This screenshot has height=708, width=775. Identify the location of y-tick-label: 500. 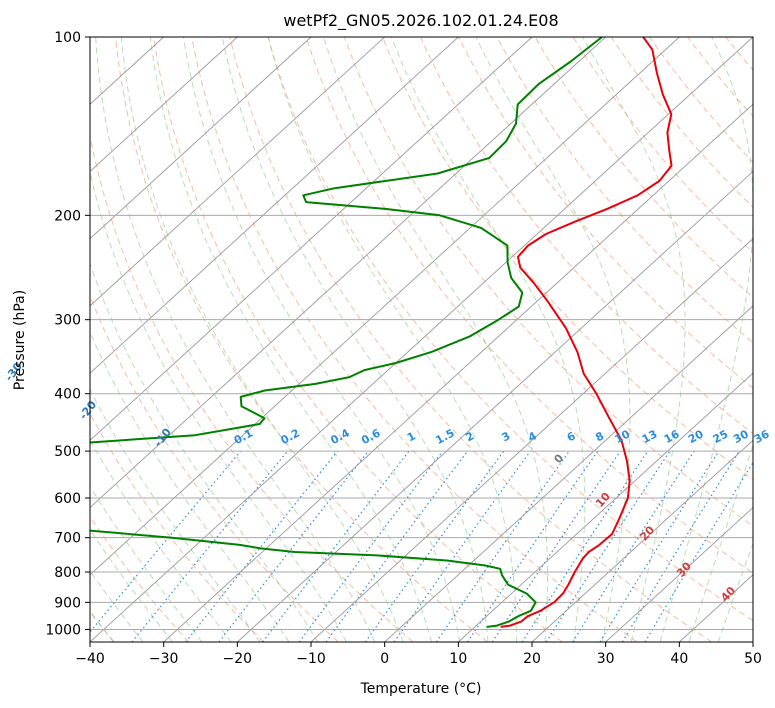
(67, 452).